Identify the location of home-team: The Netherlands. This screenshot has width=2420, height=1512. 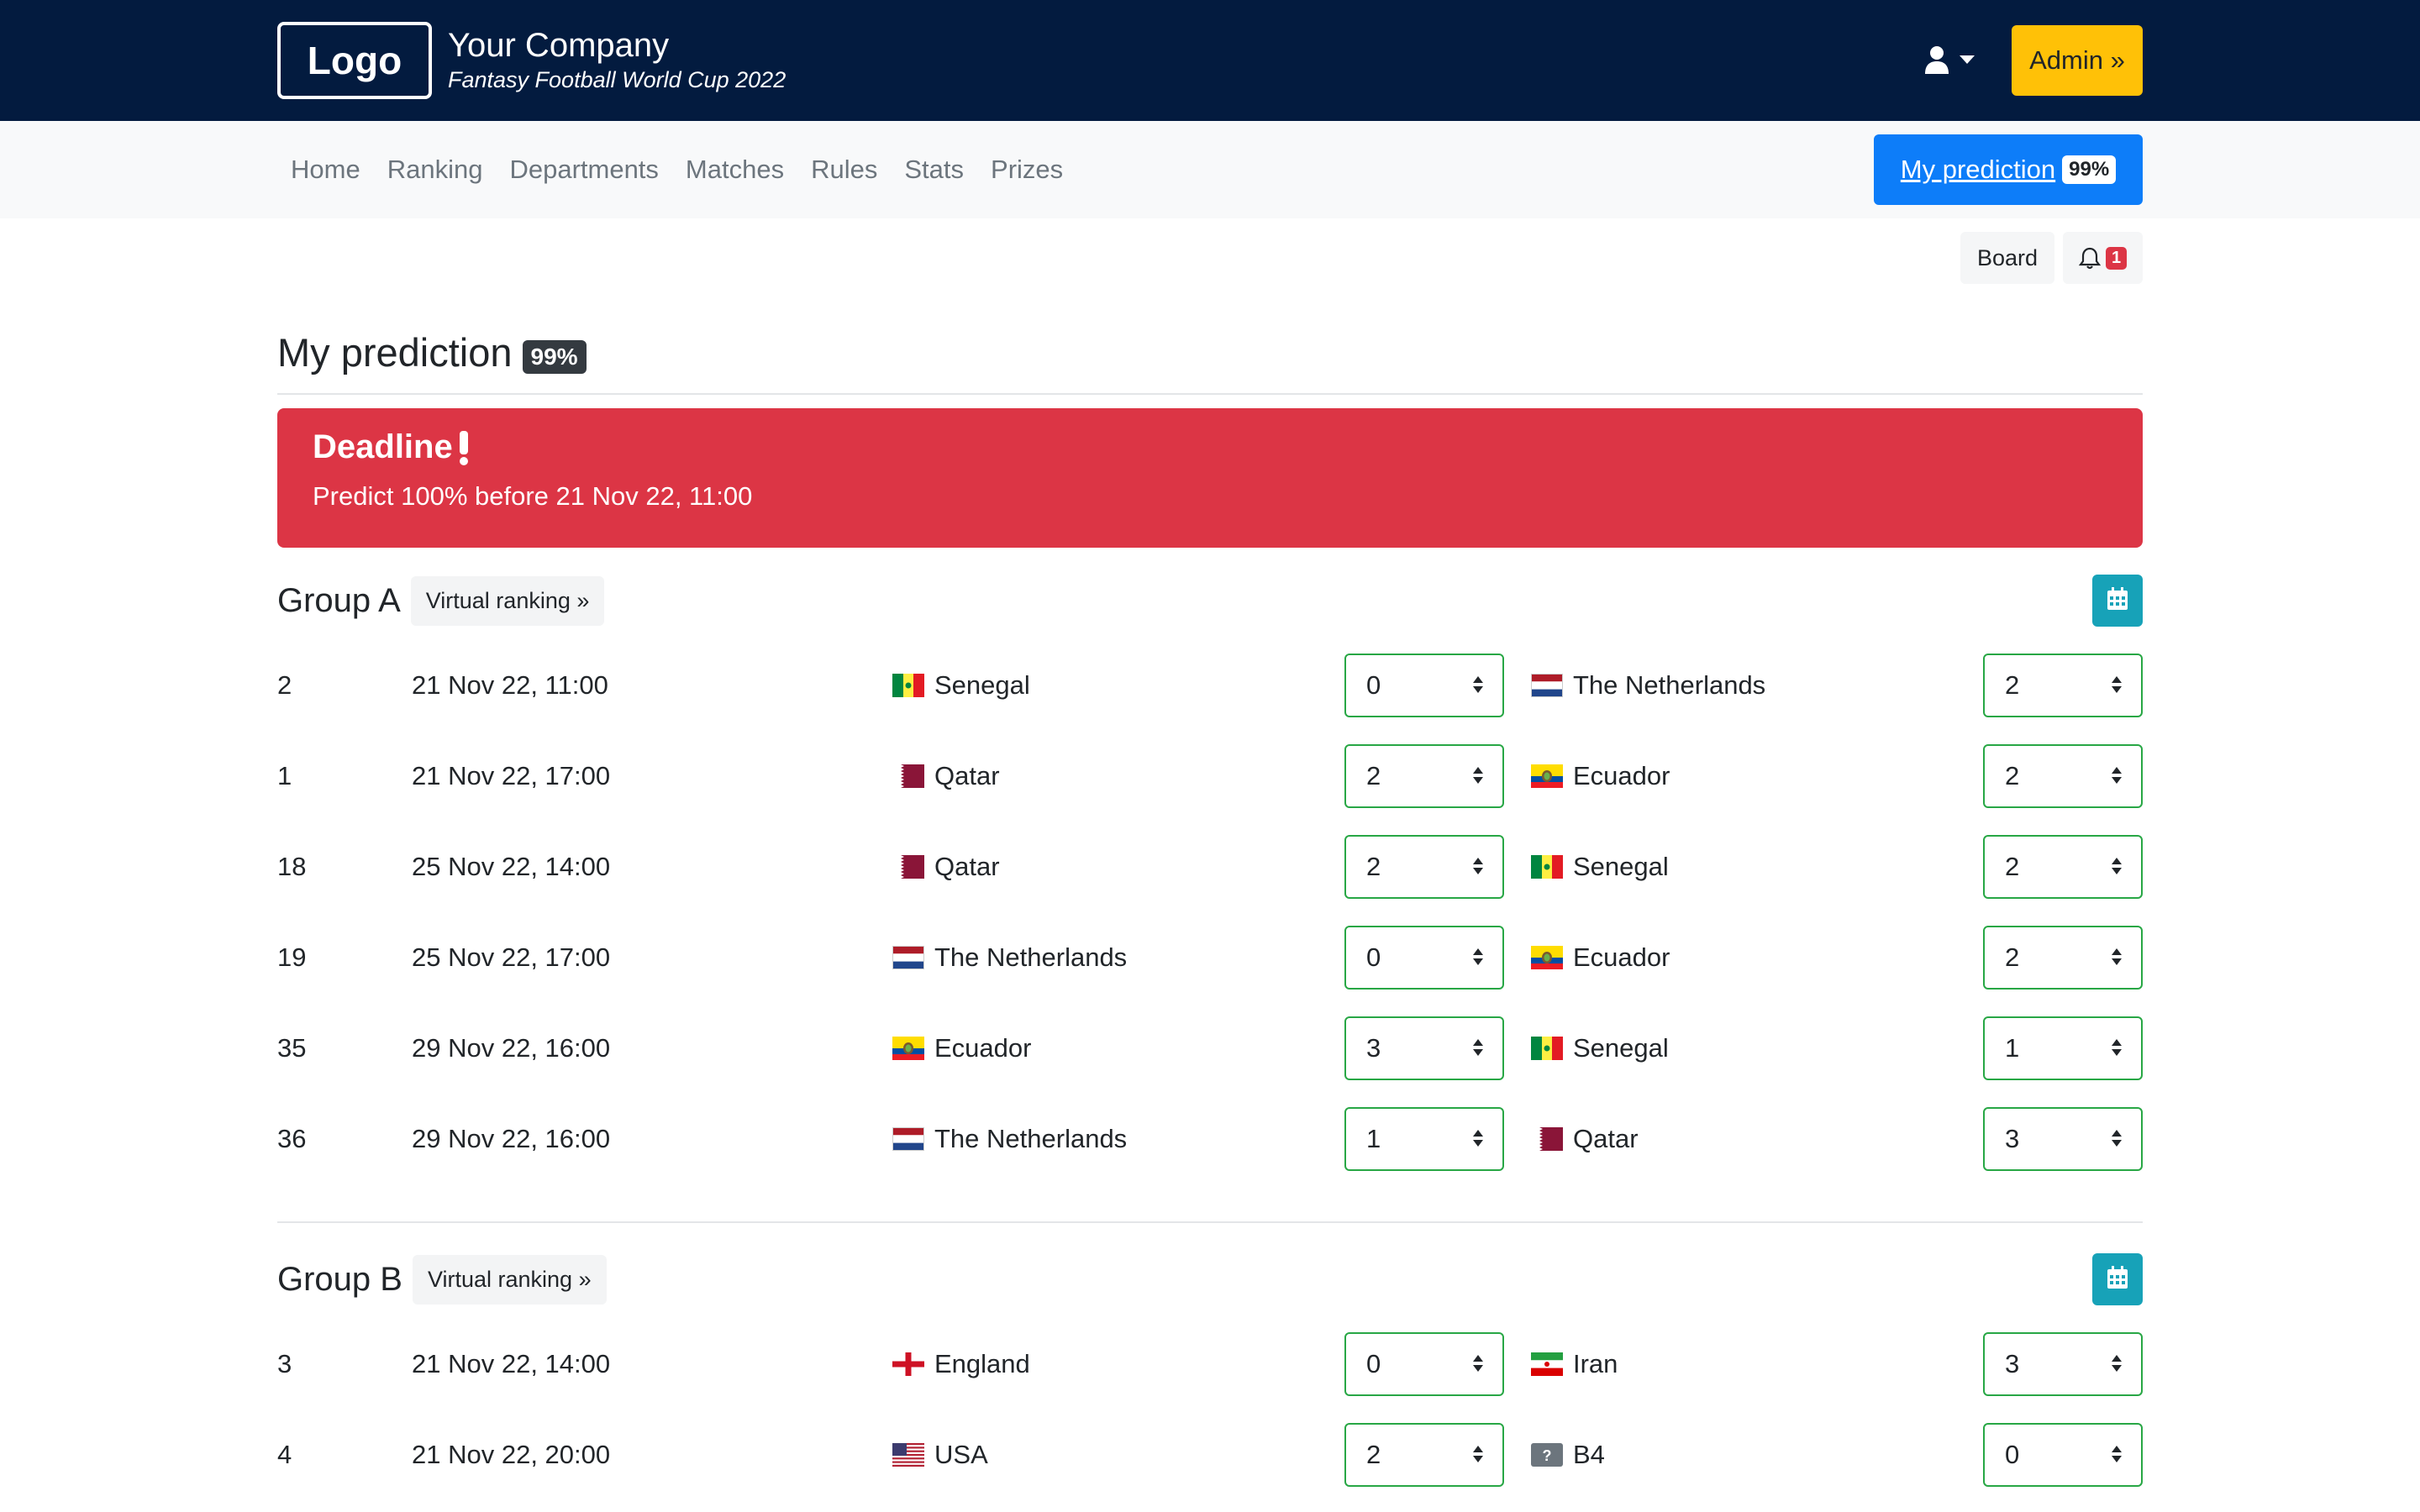
(1010, 1139).